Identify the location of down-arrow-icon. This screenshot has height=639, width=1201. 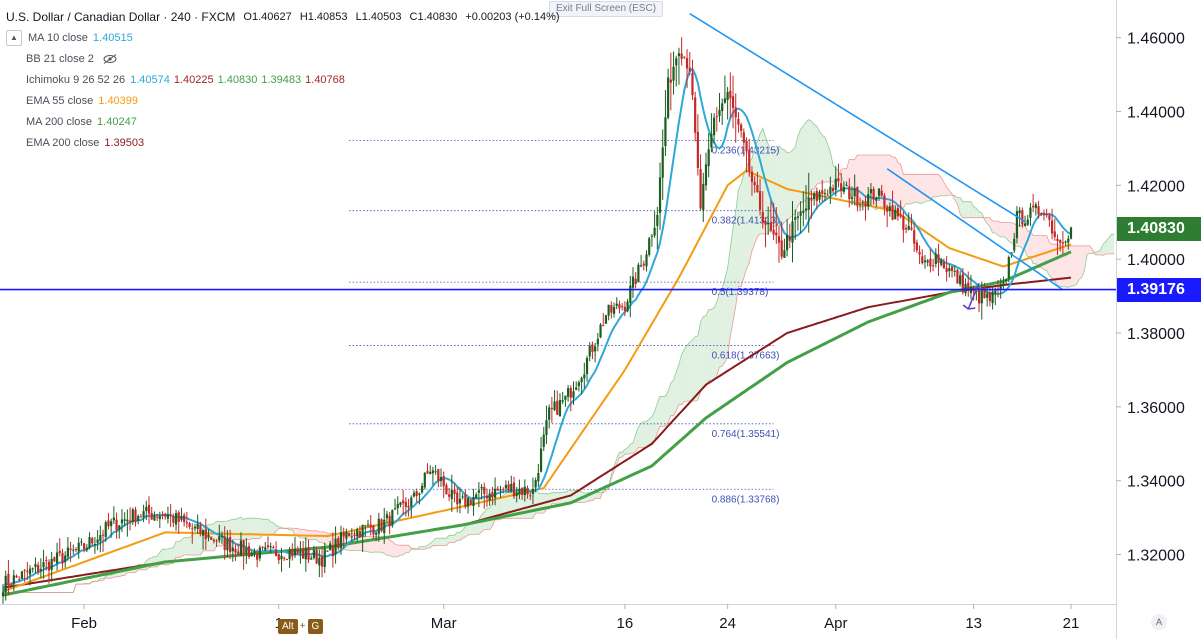
(971, 296).